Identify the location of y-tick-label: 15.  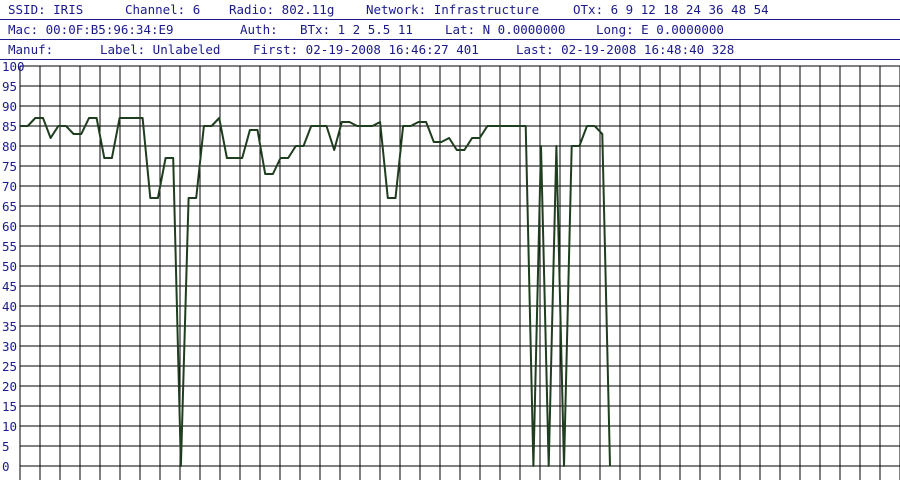
(9, 406).